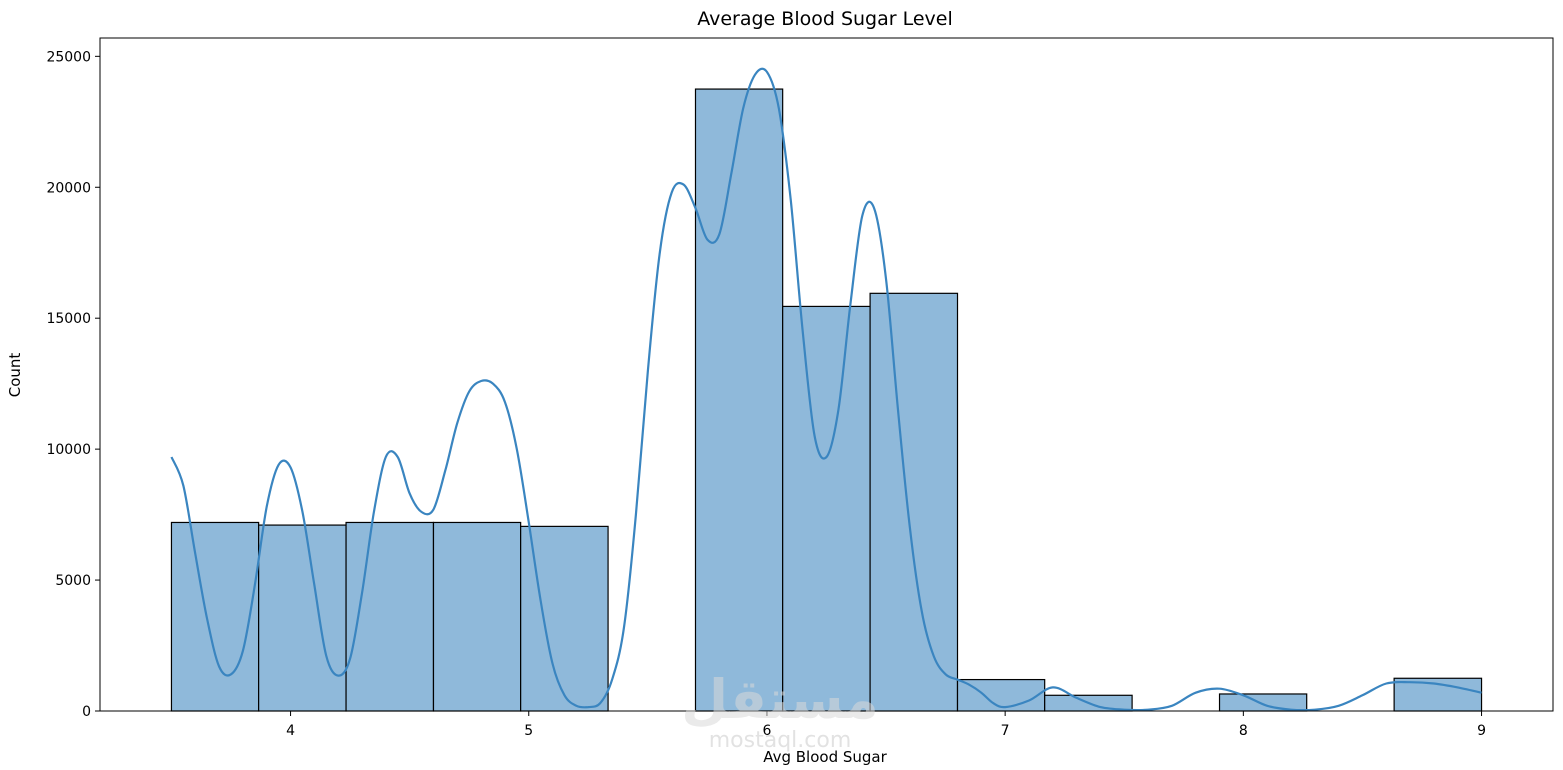 The width and height of the screenshot is (1563, 770). What do you see at coordinates (766, 731) in the screenshot?
I see `x-tick-label-6: 6` at bounding box center [766, 731].